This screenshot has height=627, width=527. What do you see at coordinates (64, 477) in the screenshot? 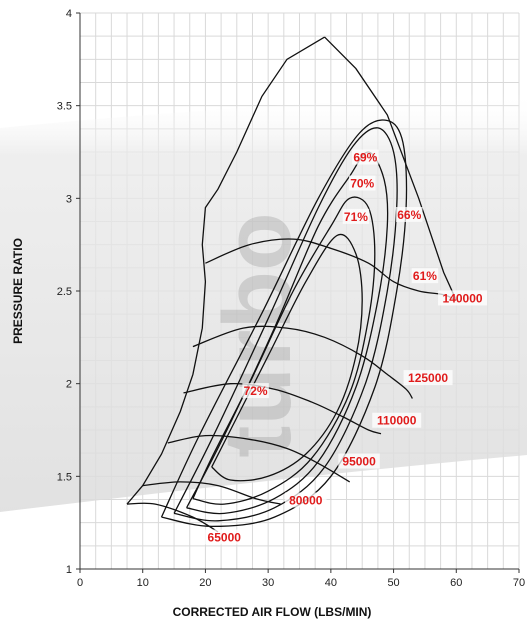
I see `y-tick-label: 1.5` at bounding box center [64, 477].